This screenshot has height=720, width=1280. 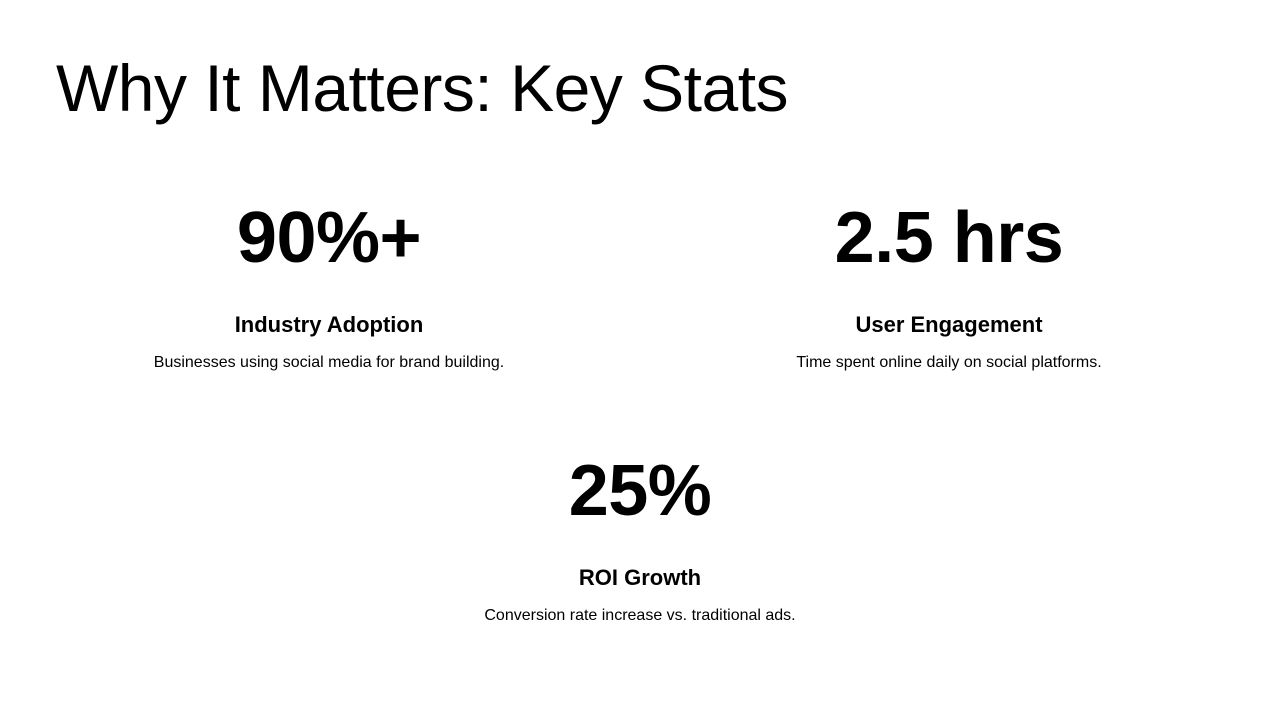 What do you see at coordinates (329, 324) in the screenshot?
I see `stat-label: Industry Adoption` at bounding box center [329, 324].